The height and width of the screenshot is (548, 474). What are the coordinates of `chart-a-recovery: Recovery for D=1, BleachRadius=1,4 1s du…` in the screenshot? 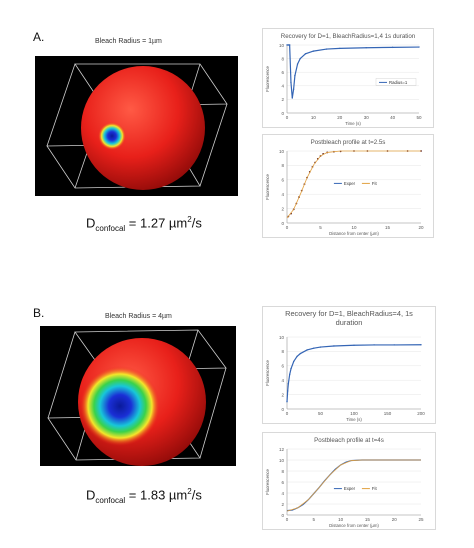 It's located at (348, 78).